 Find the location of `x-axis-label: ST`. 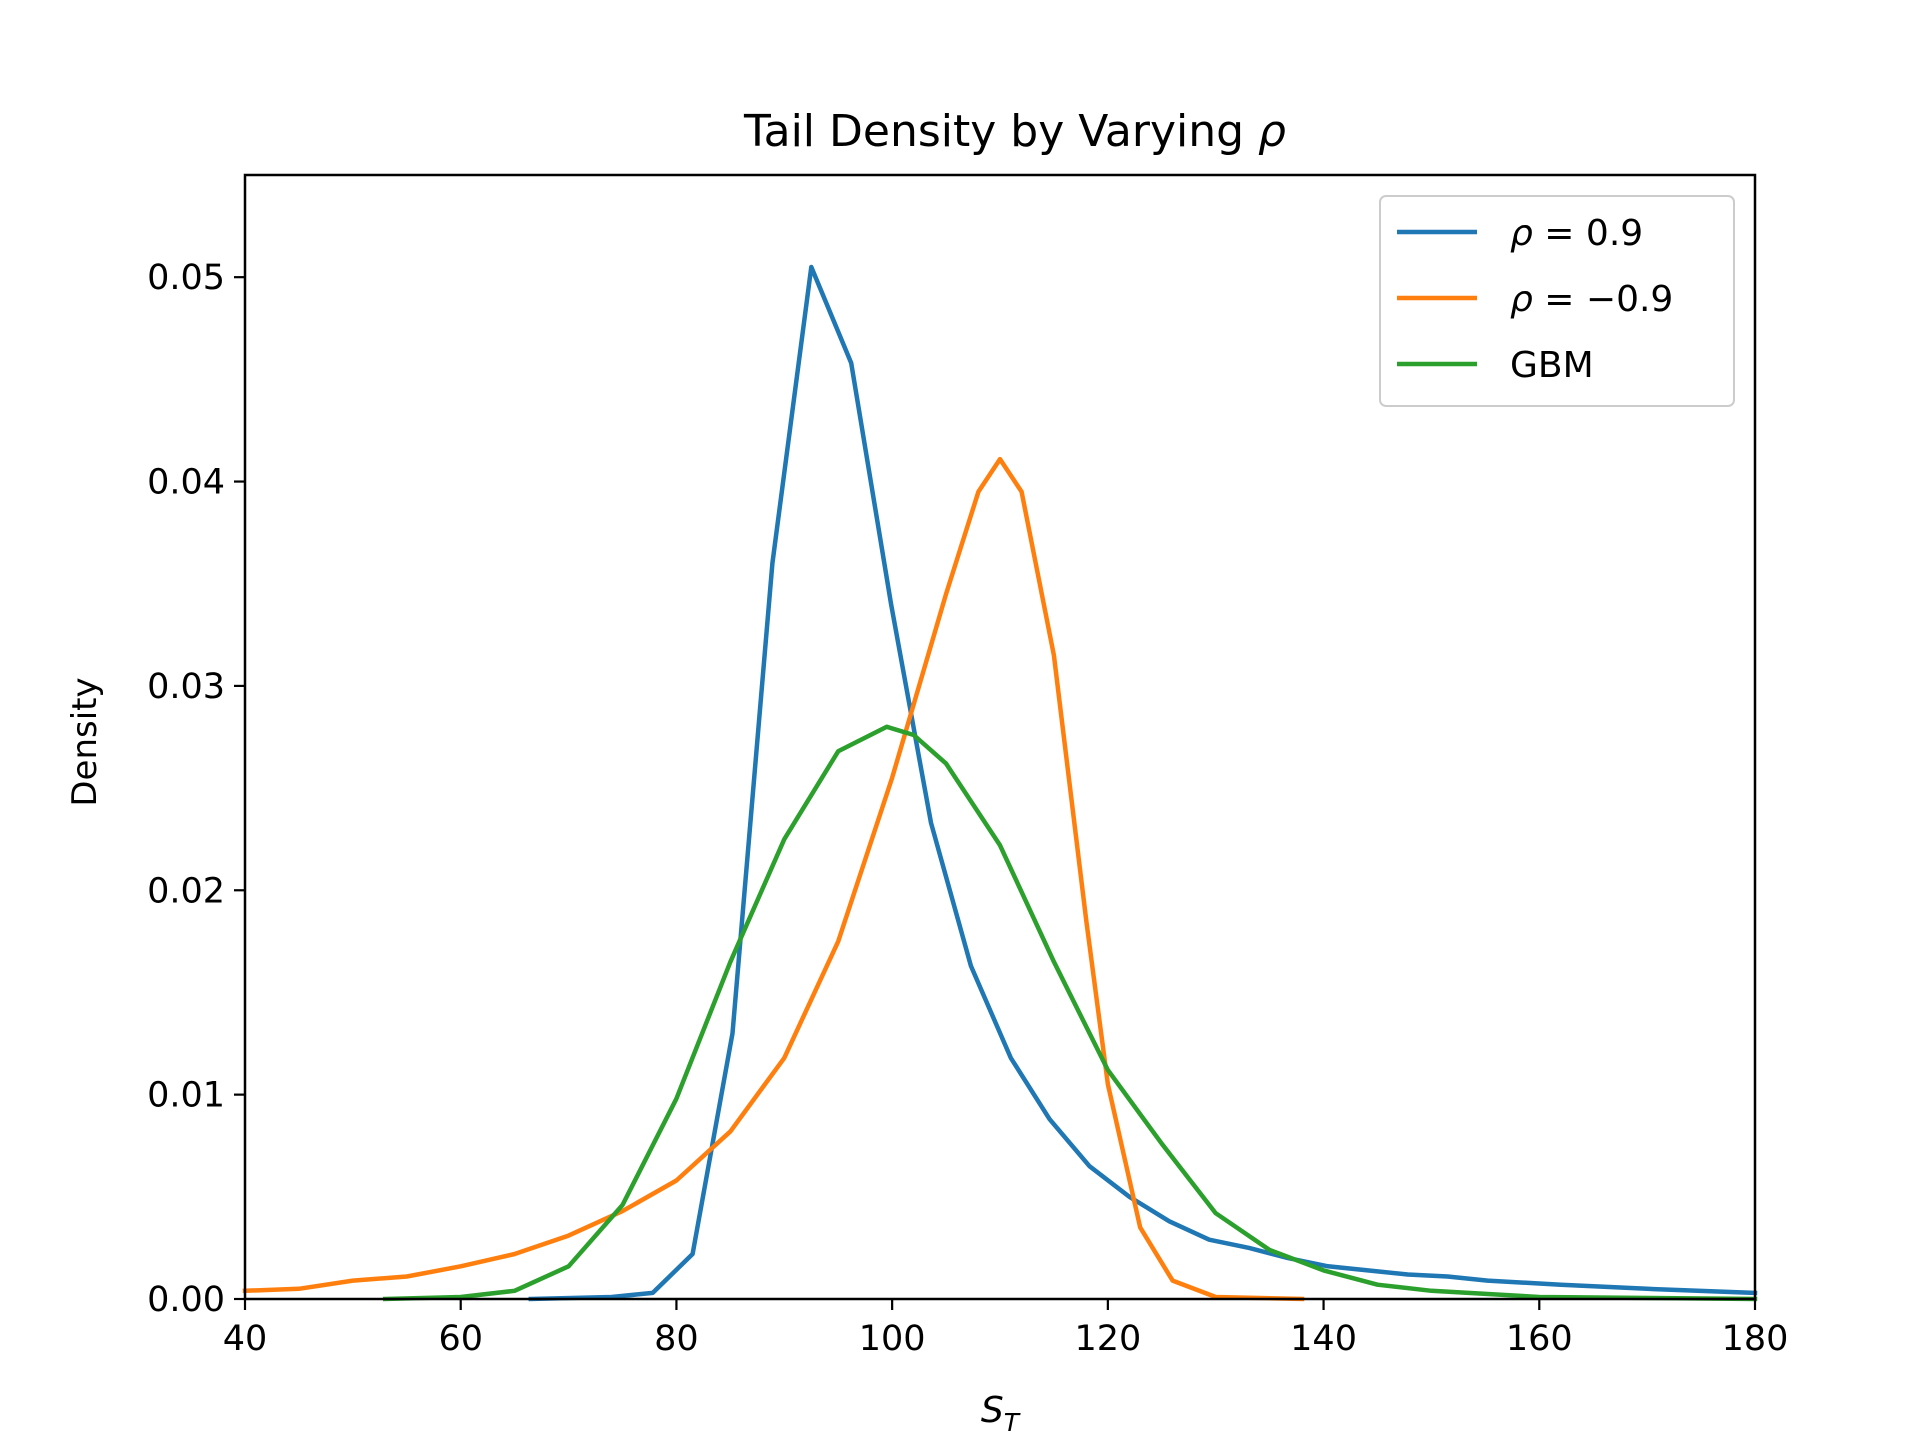

x-axis-label: ST is located at coordinates (1001, 1413).